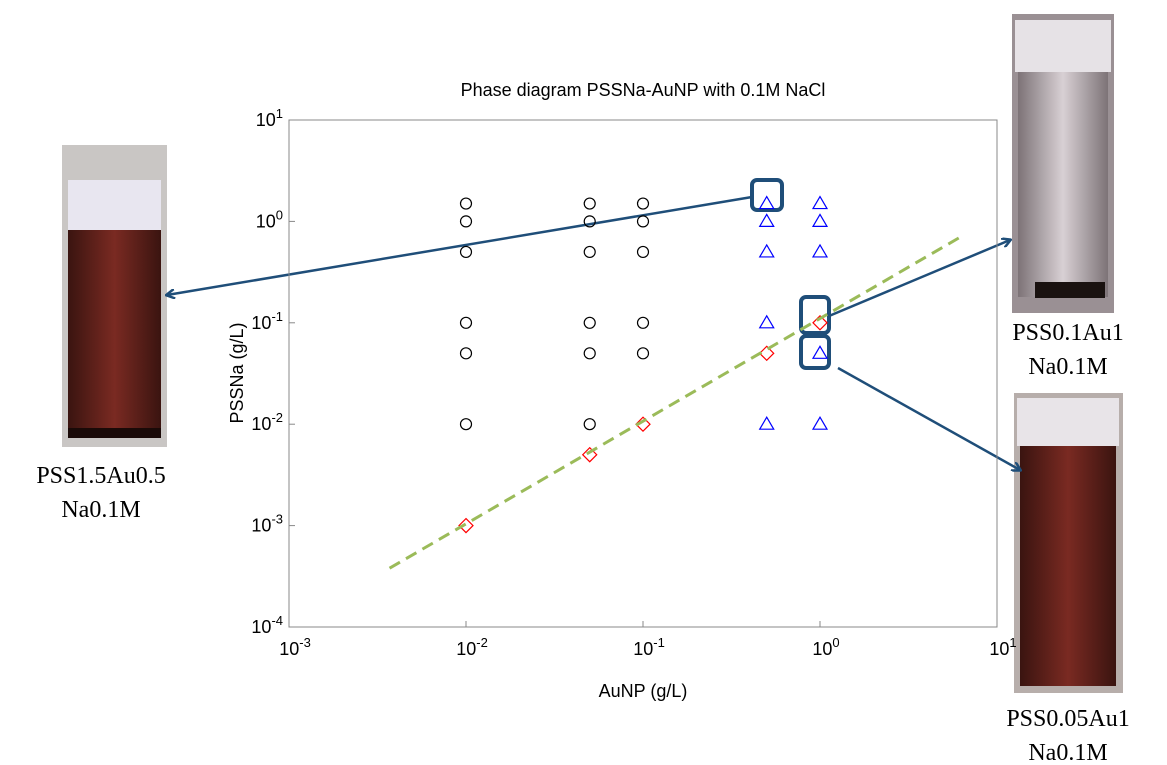  I want to click on photo-left, so click(114, 296).